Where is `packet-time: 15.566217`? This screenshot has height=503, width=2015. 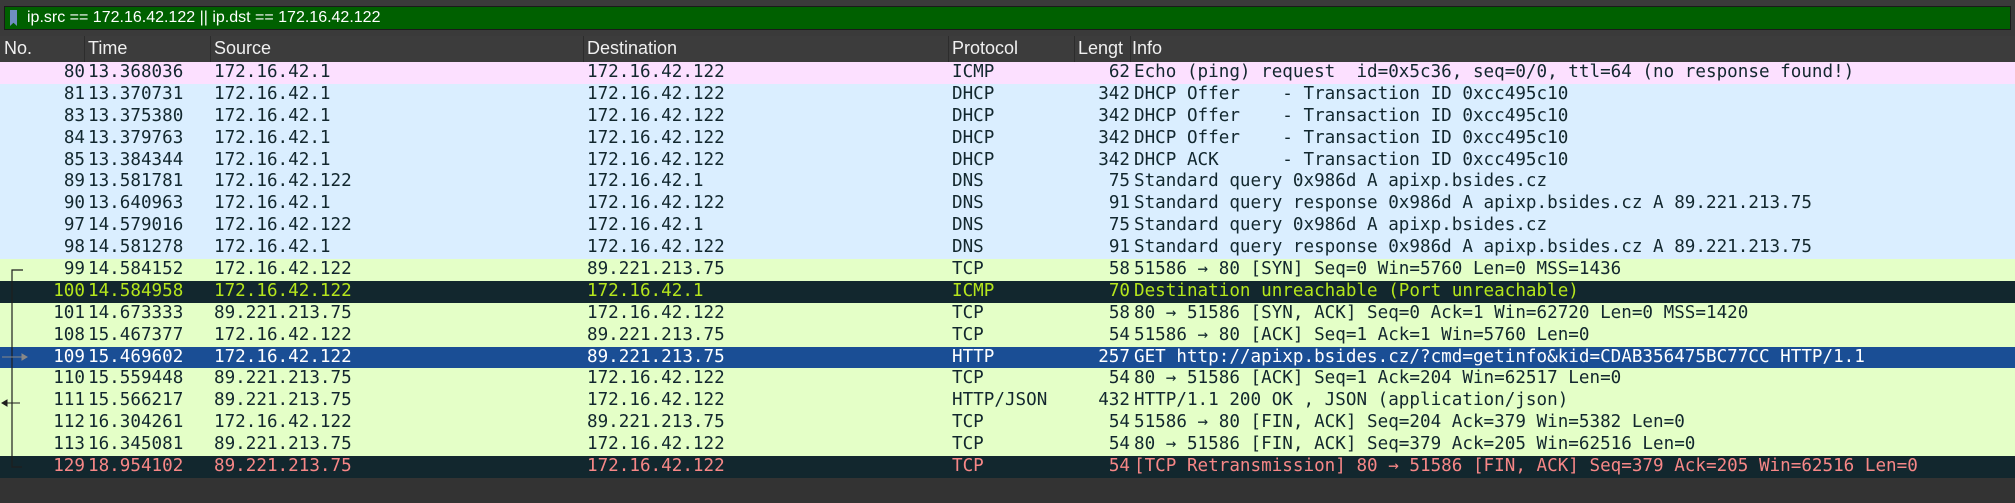
packet-time: 15.566217 is located at coordinates (136, 400).